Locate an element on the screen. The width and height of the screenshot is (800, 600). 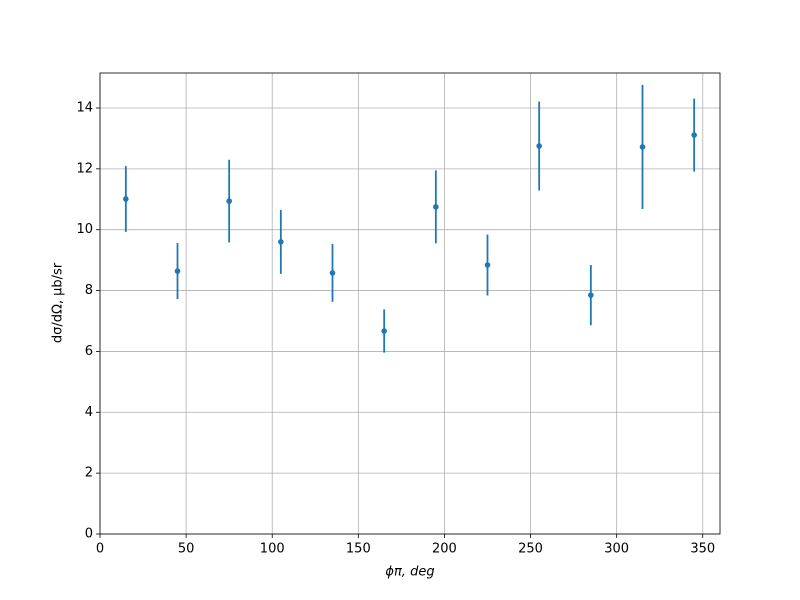
y-tick-label: 6 is located at coordinates (89, 351).